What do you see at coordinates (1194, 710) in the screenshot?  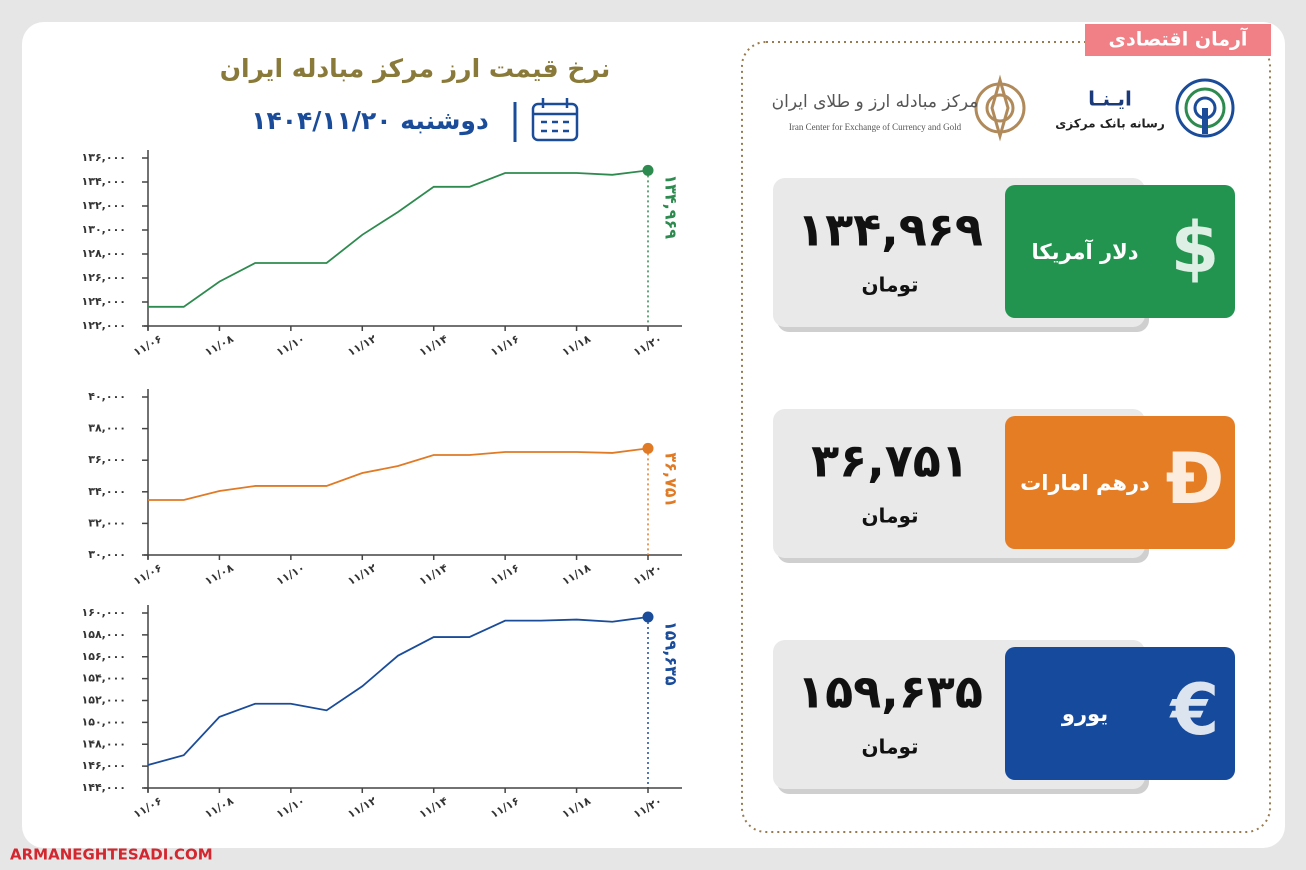 I see `currency-symbol: €` at bounding box center [1194, 710].